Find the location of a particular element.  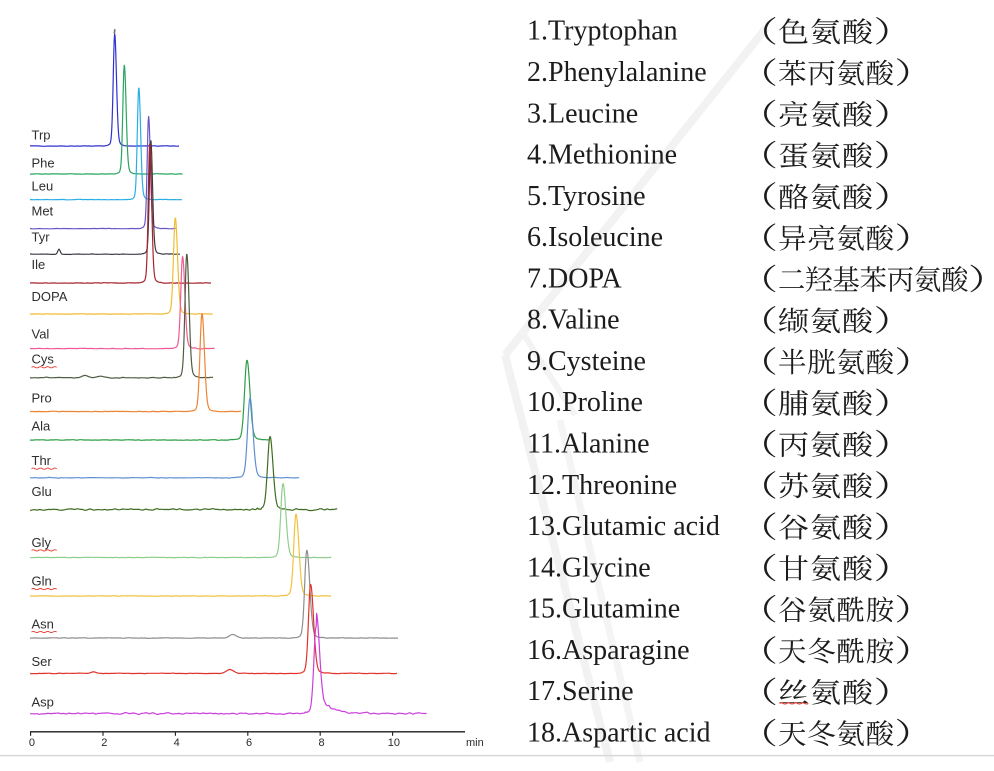

svg-text: Cys is located at coordinates (43, 359).